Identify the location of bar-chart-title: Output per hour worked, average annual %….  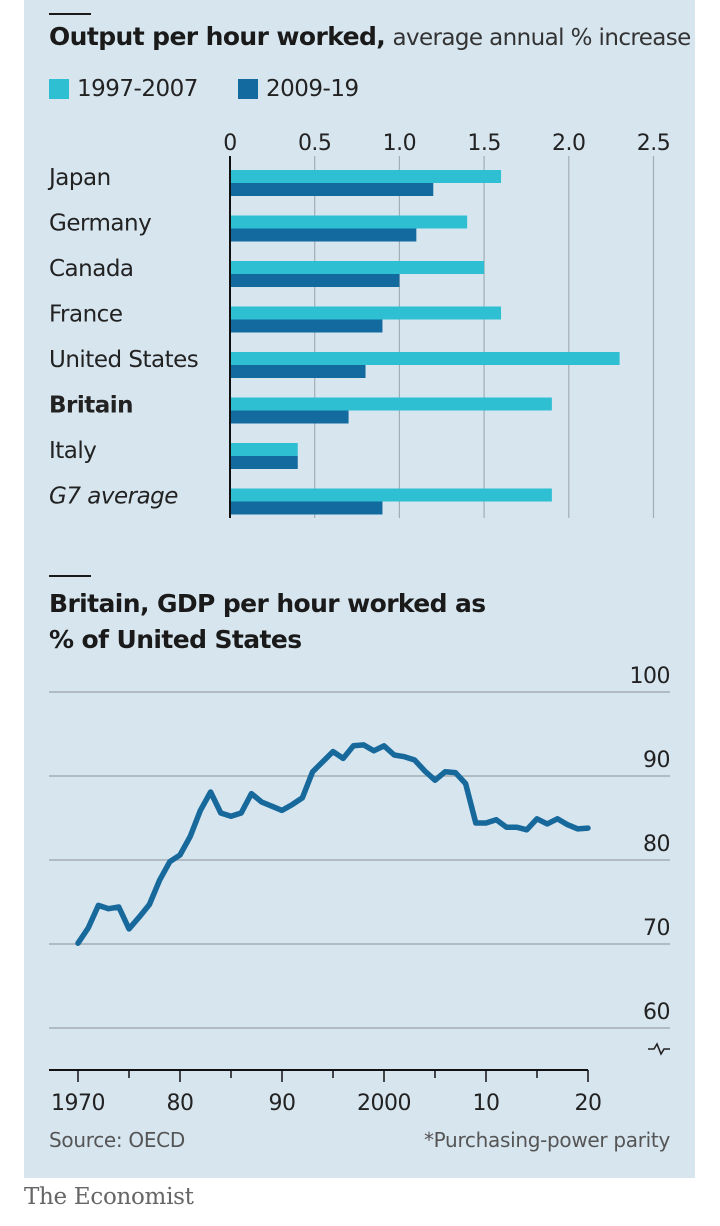
(370, 36).